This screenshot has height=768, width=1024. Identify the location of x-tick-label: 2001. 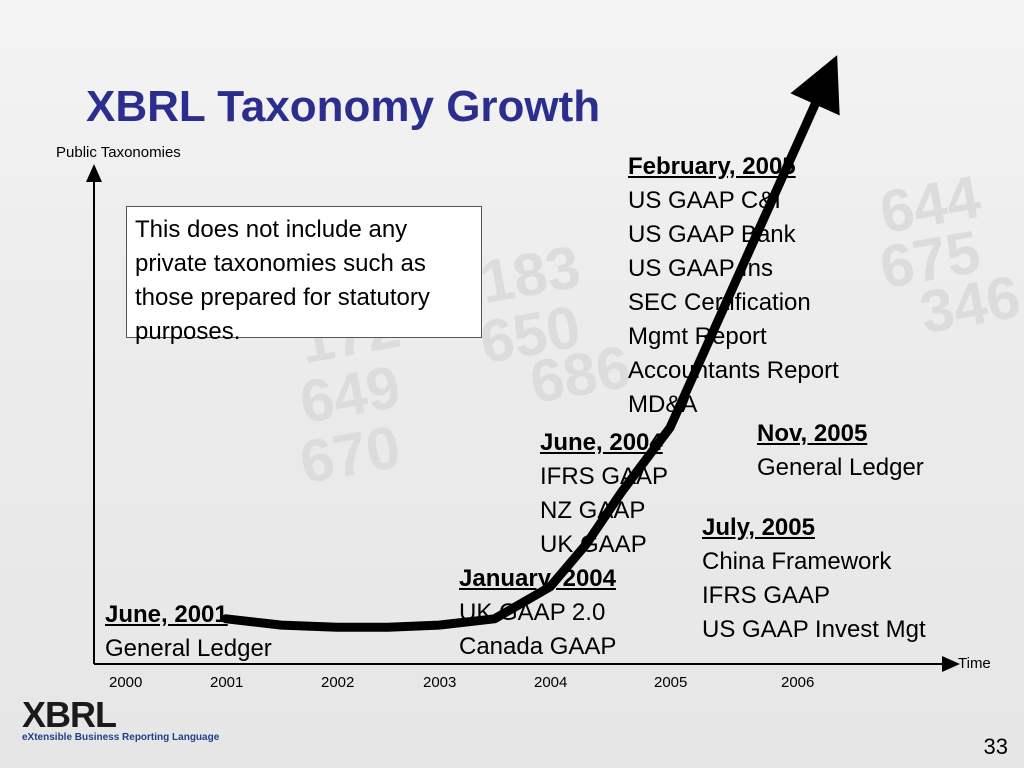
(227, 682).